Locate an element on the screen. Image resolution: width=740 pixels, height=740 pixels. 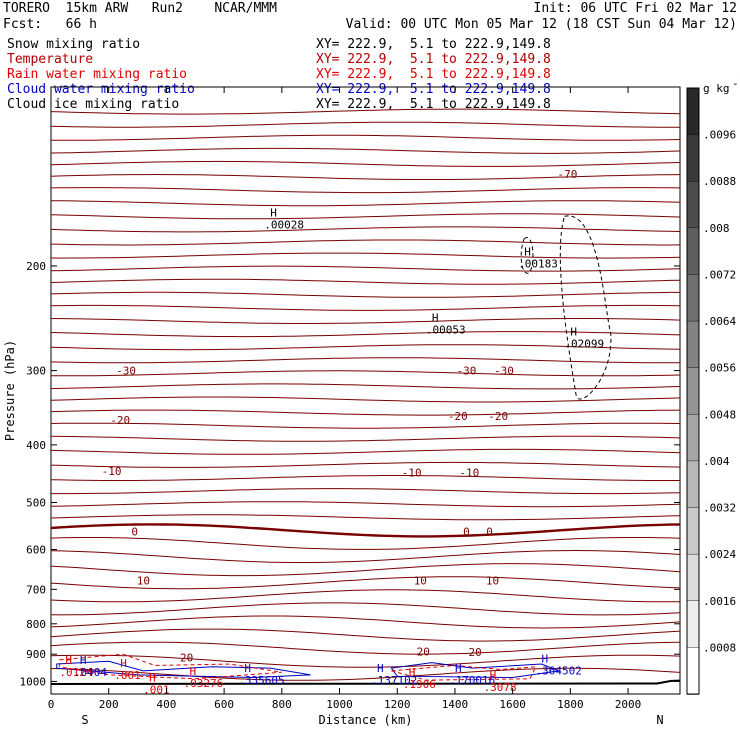
max-marker-value: .00053 is located at coordinates (446, 329).